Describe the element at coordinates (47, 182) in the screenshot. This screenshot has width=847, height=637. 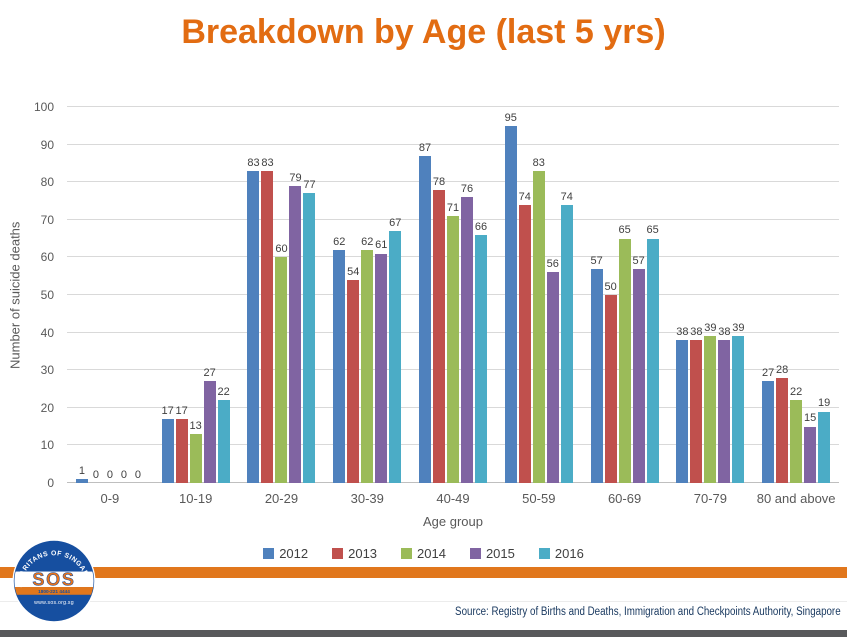
I see `y-tick-label: 80` at that location.